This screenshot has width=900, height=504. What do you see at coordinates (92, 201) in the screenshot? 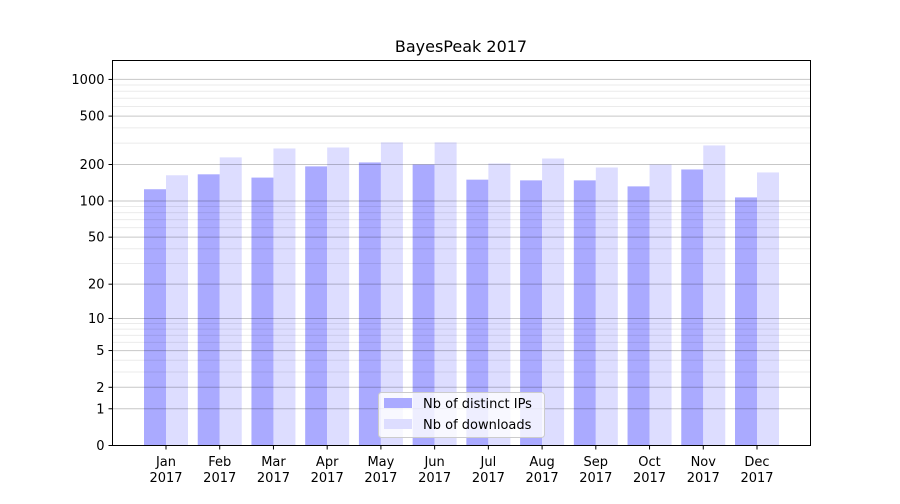
I see `y-tick-label: 100` at bounding box center [92, 201].